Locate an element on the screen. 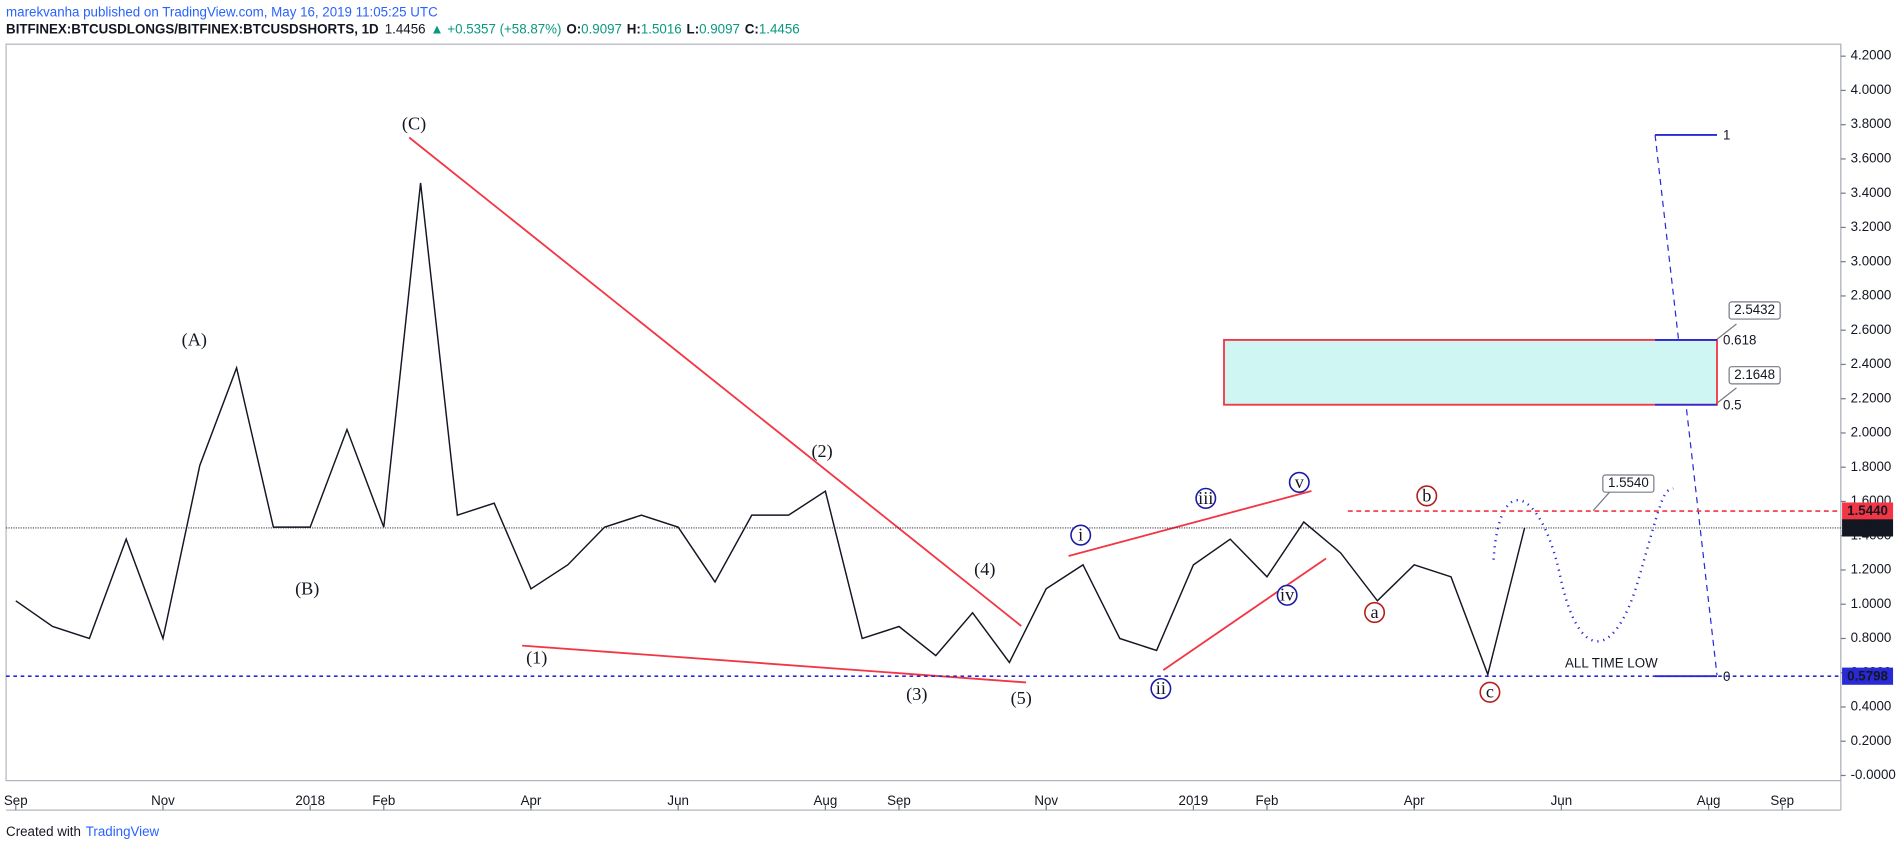  footer-text: Created with TradingView is located at coordinates (82, 831).